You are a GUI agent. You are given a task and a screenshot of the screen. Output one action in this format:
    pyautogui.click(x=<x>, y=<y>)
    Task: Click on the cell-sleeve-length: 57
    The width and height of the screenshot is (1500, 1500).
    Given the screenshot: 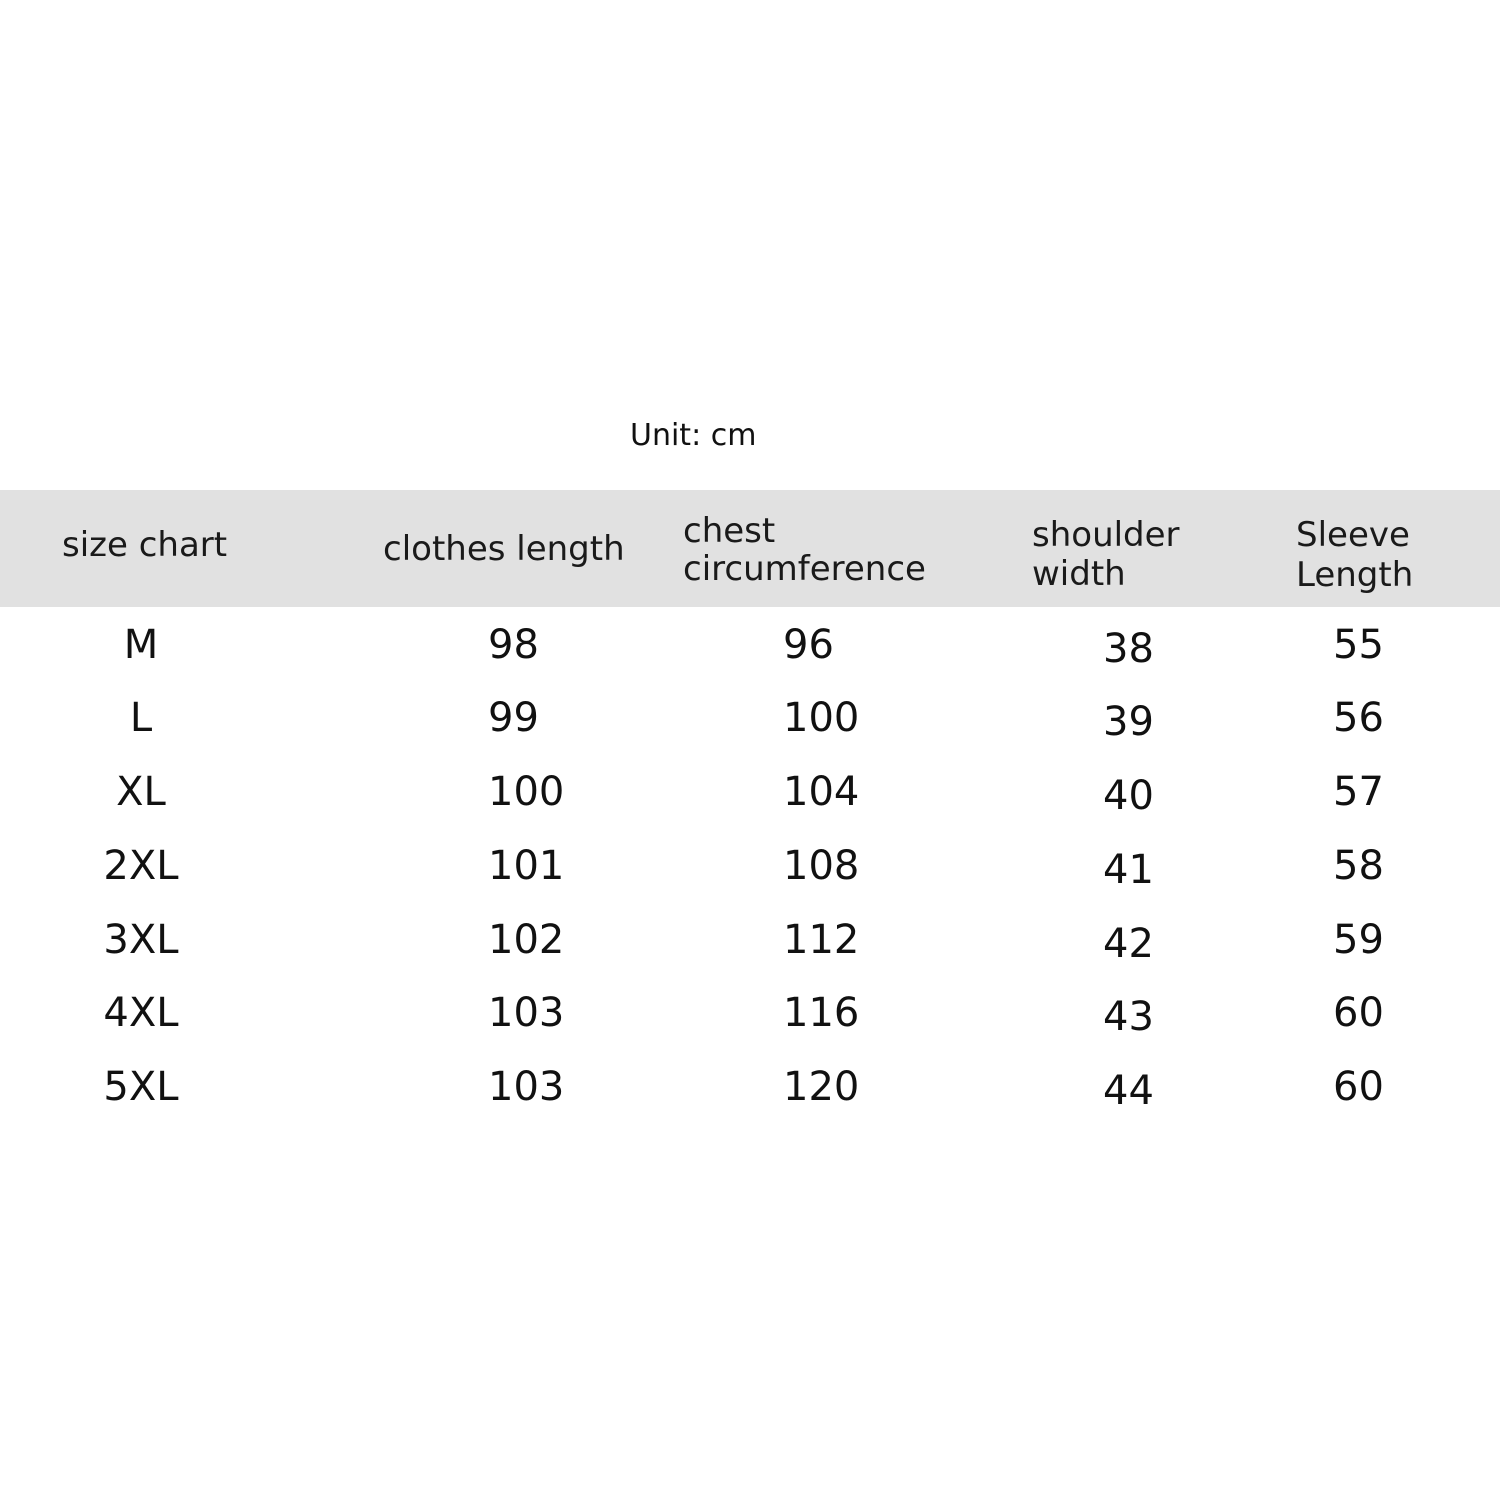 What is the action you would take?
    pyautogui.click(x=1358, y=792)
    